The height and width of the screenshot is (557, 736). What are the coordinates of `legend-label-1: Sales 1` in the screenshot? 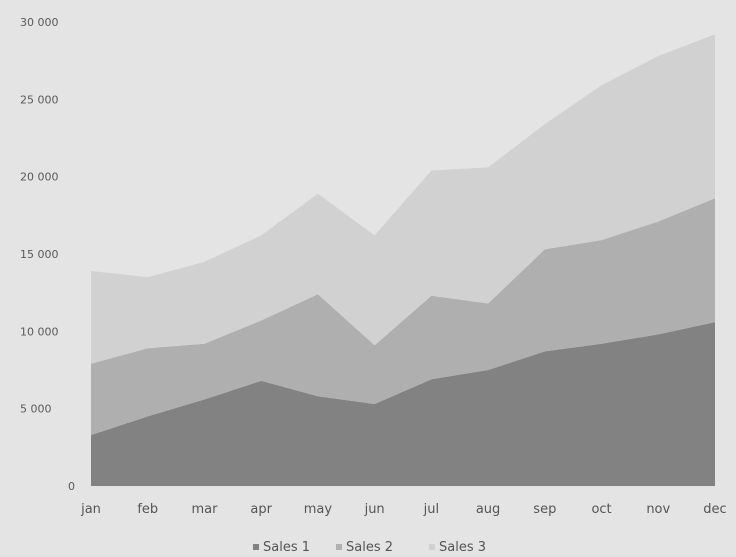 It's located at (286, 547).